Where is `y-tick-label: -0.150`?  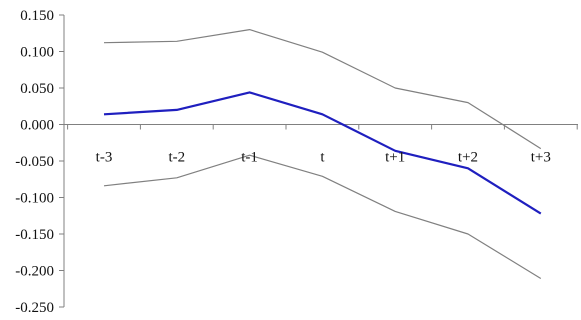
y-tick-label: -0.150 is located at coordinates (34, 235).